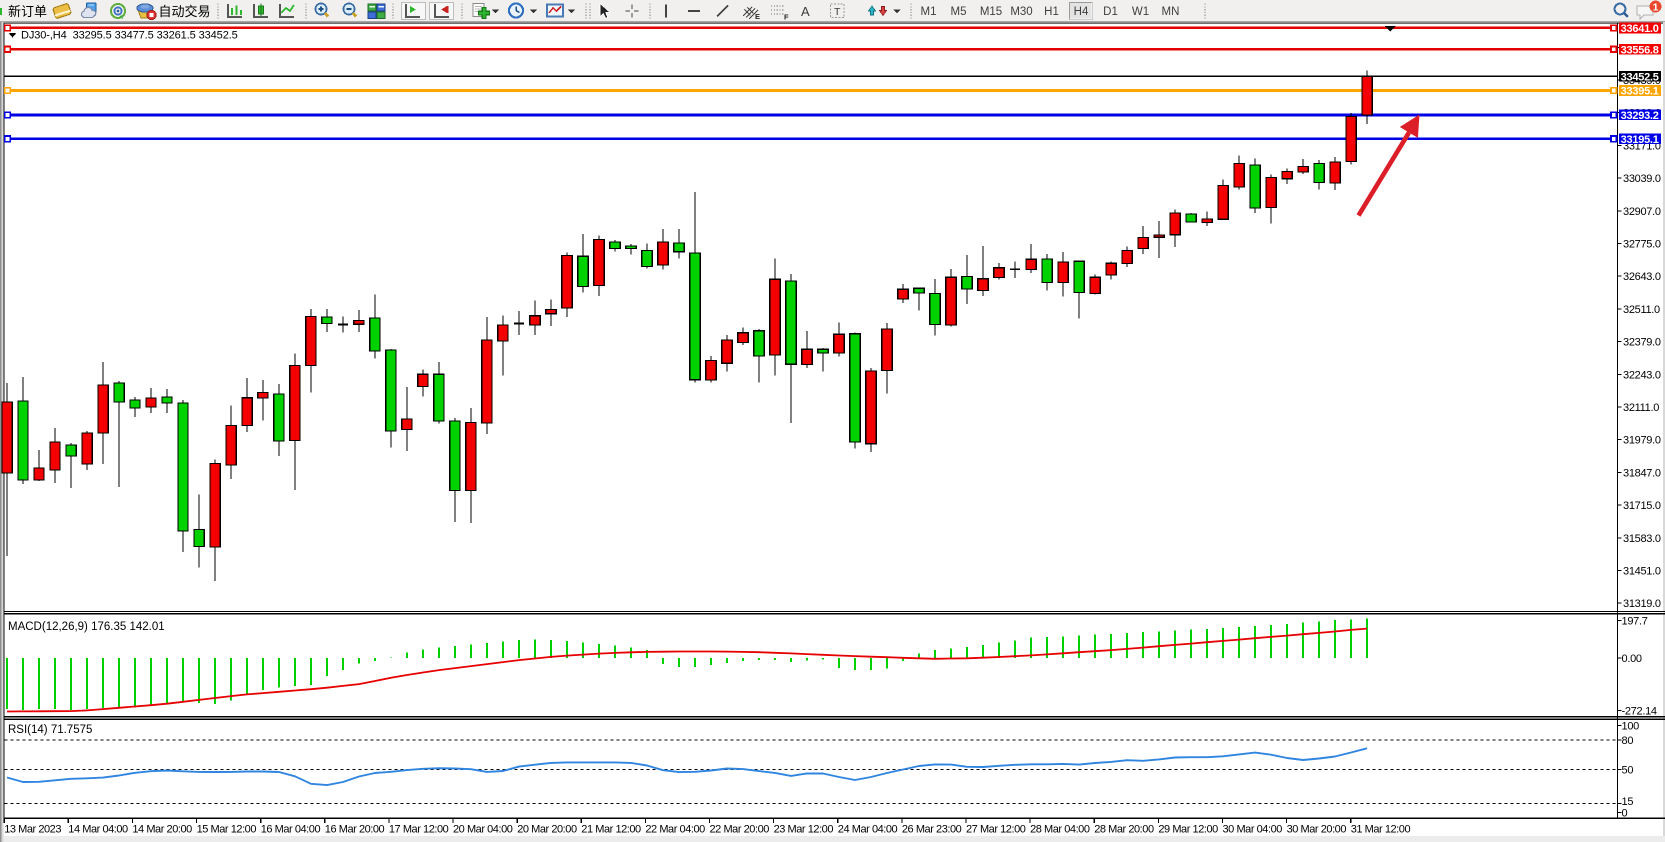 The image size is (1665, 842). What do you see at coordinates (1110, 12) in the screenshot?
I see `svg-text: D1` at bounding box center [1110, 12].